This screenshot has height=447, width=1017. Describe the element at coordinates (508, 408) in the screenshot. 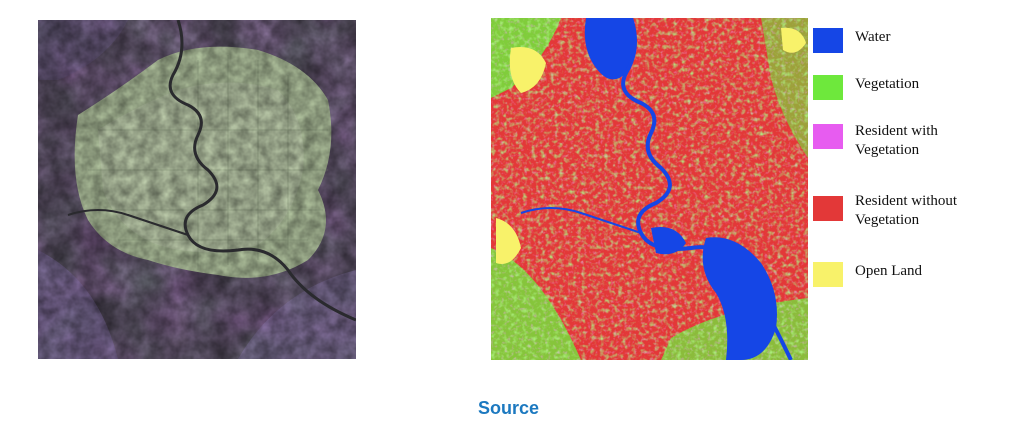

I see `source-link: Source` at that location.